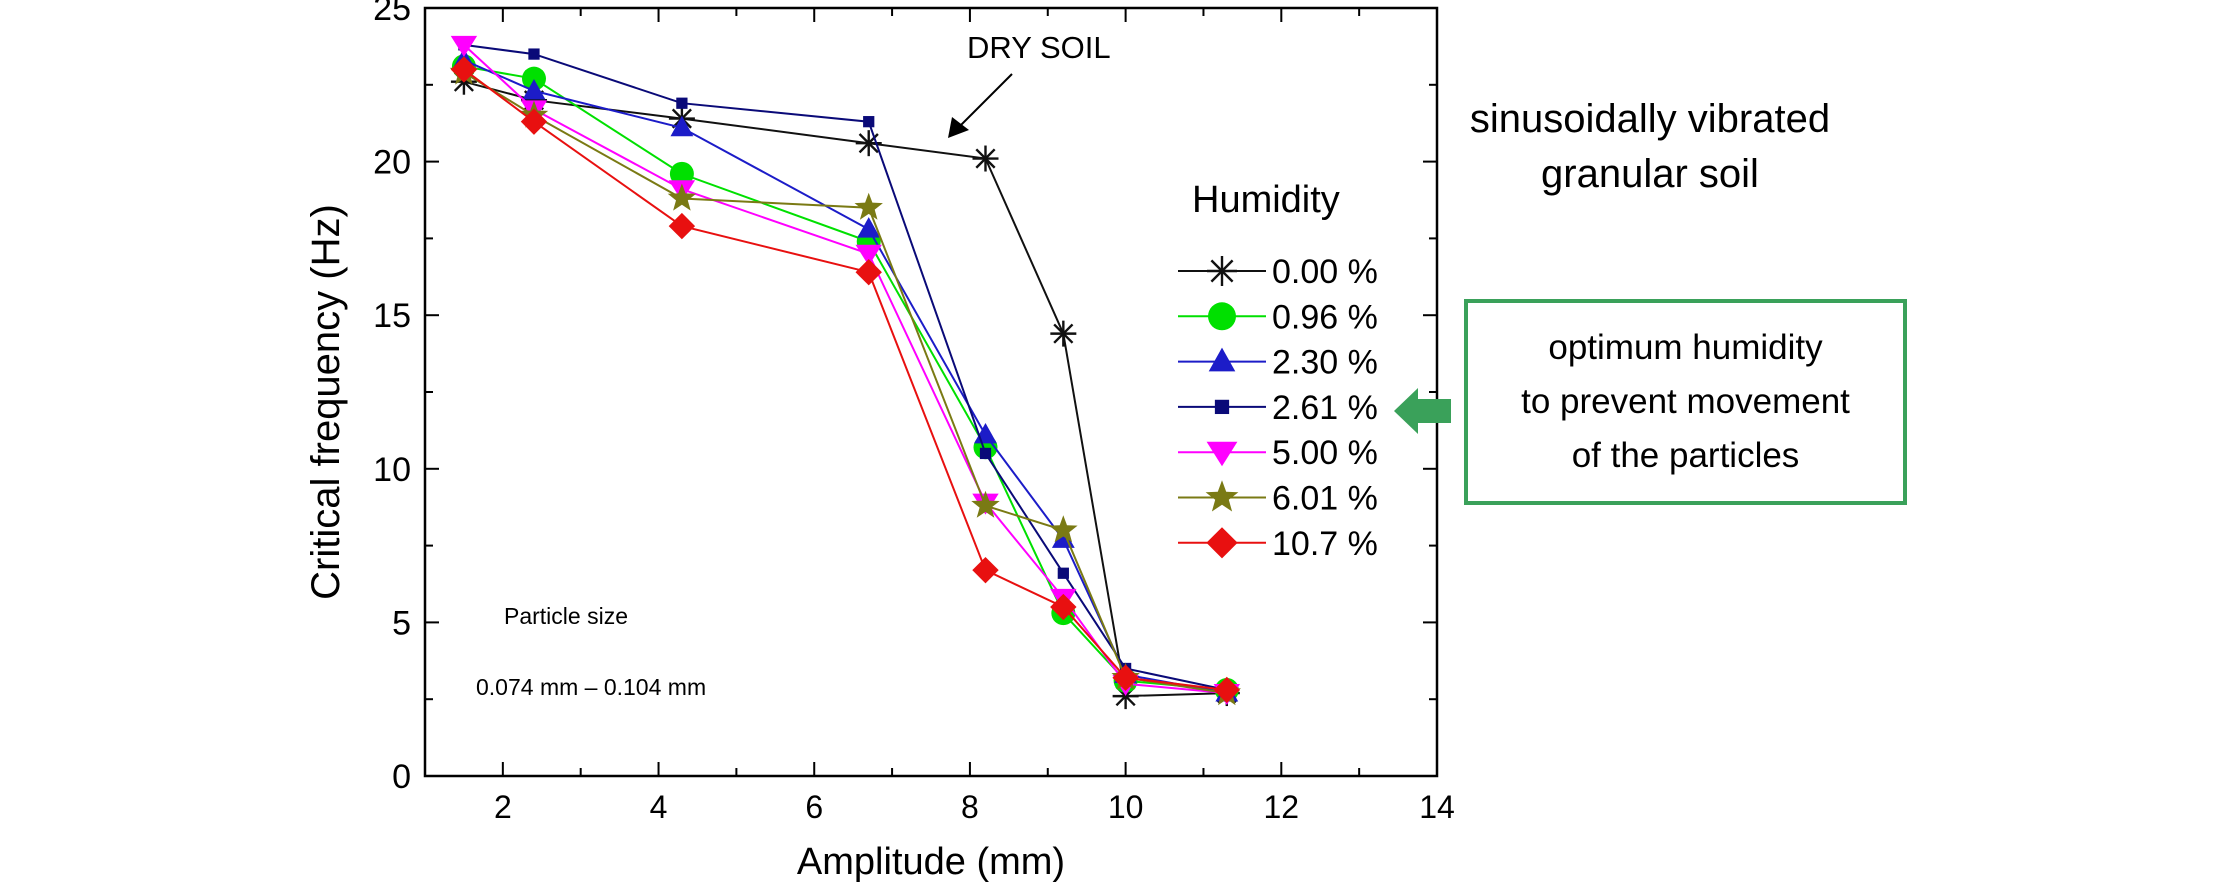 The image size is (2213, 891). What do you see at coordinates (931, 862) in the screenshot?
I see `x-axis-label: Amplitude (mm)` at bounding box center [931, 862].